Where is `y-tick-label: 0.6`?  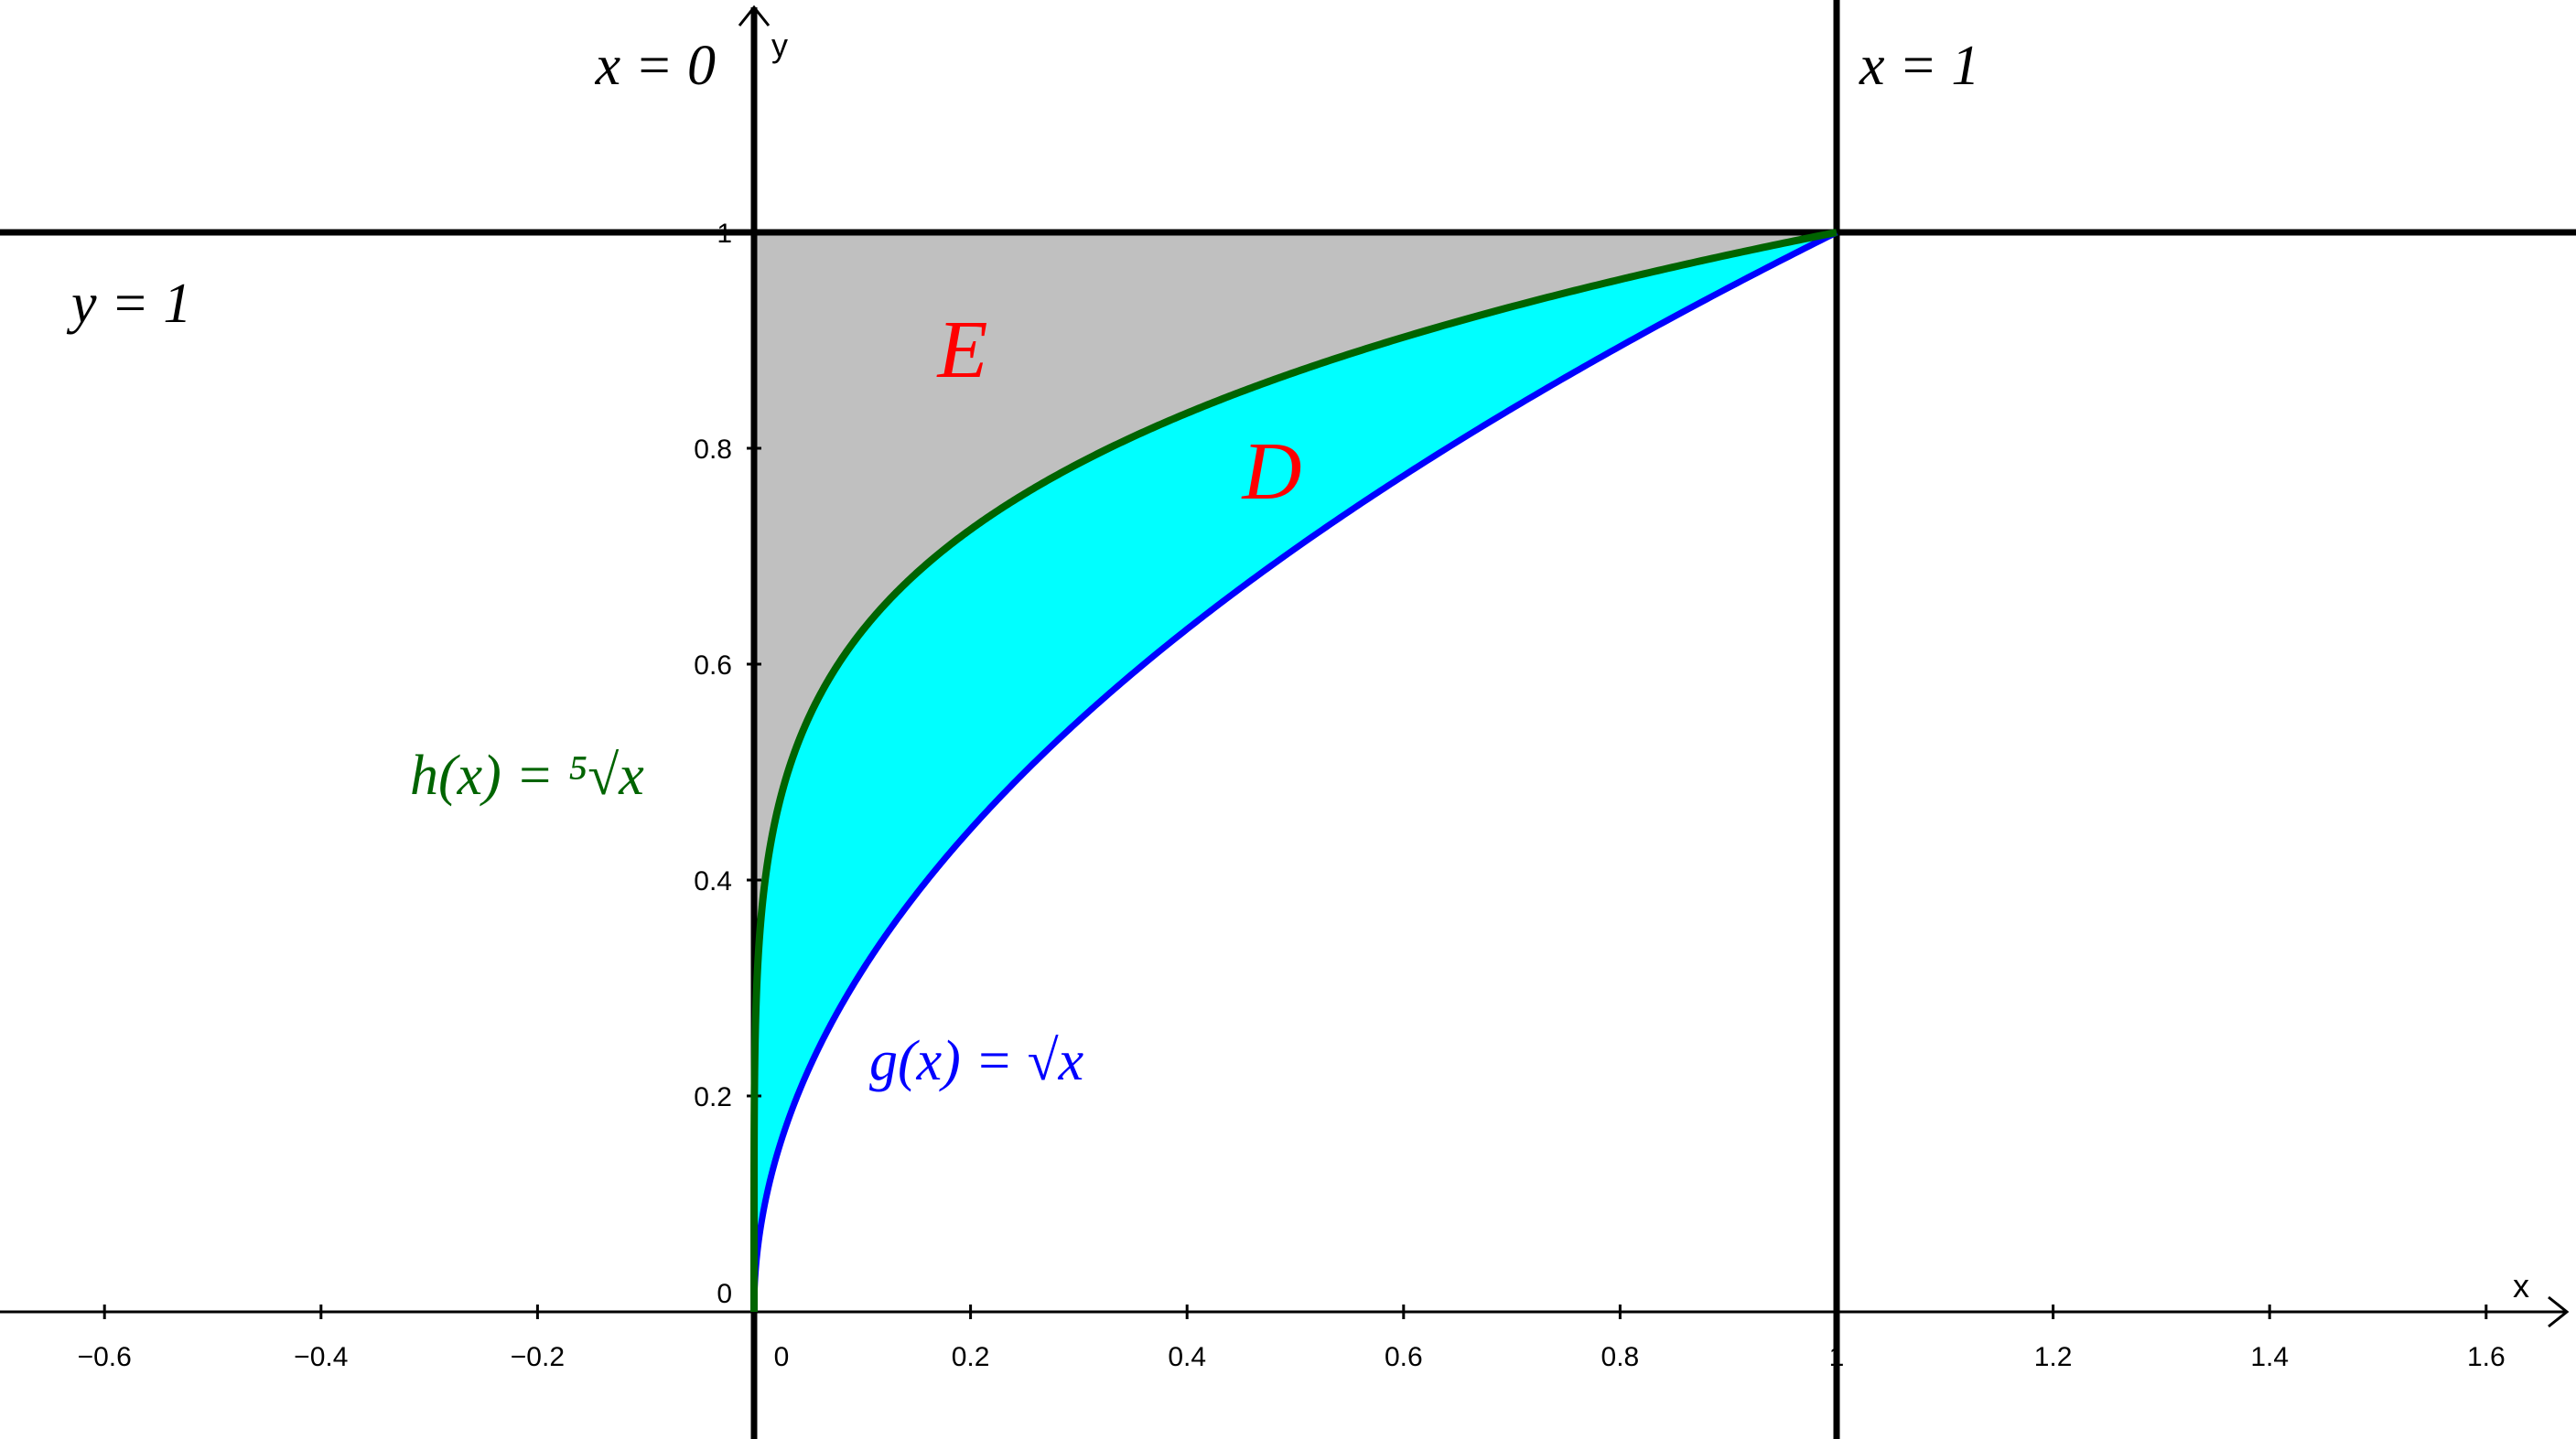 y-tick-label: 0.6 is located at coordinates (713, 665).